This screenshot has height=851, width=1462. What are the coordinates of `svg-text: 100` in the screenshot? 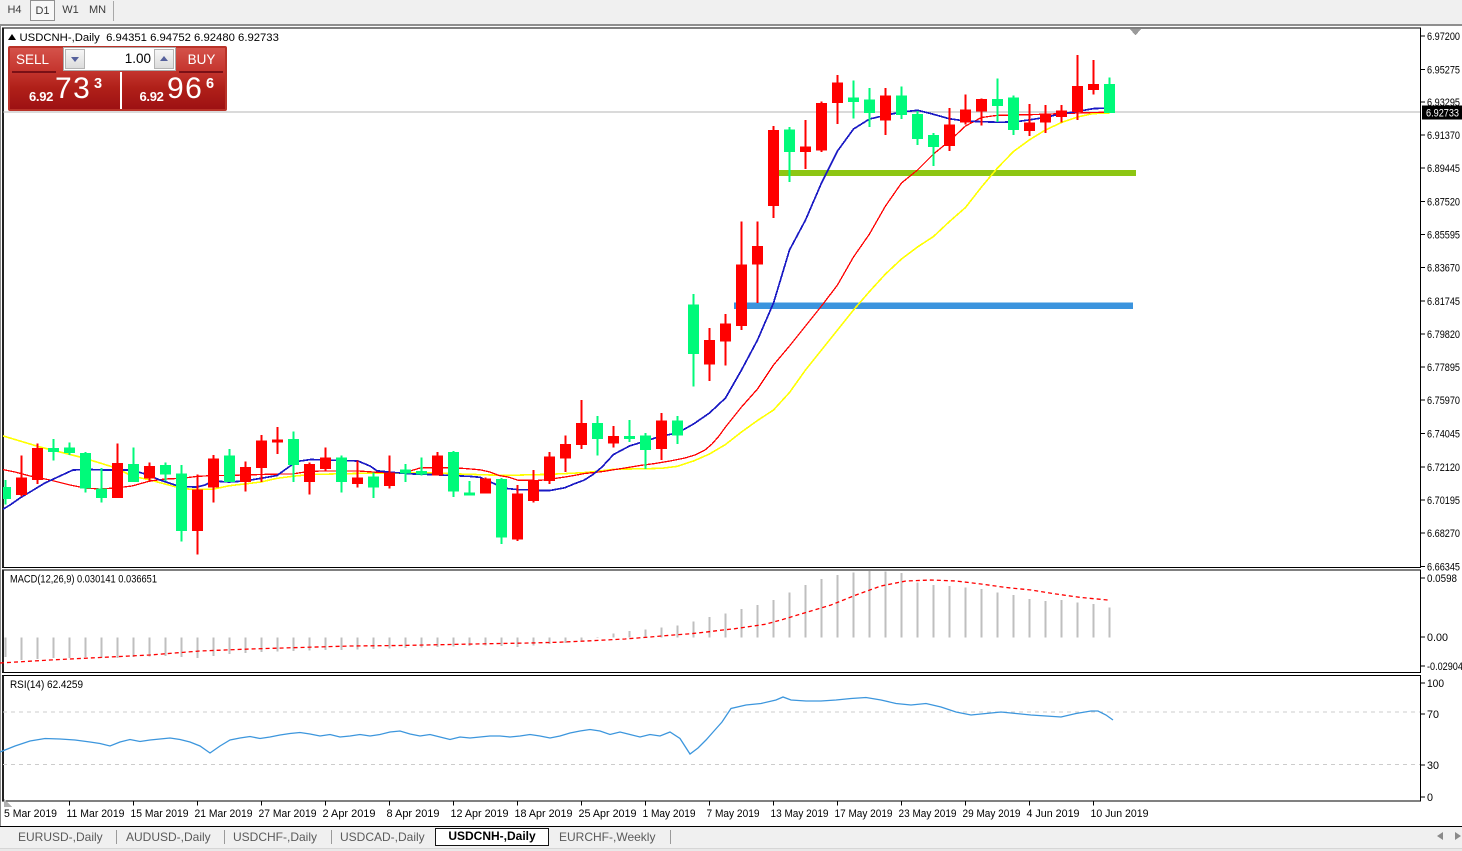 It's located at (1435, 684).